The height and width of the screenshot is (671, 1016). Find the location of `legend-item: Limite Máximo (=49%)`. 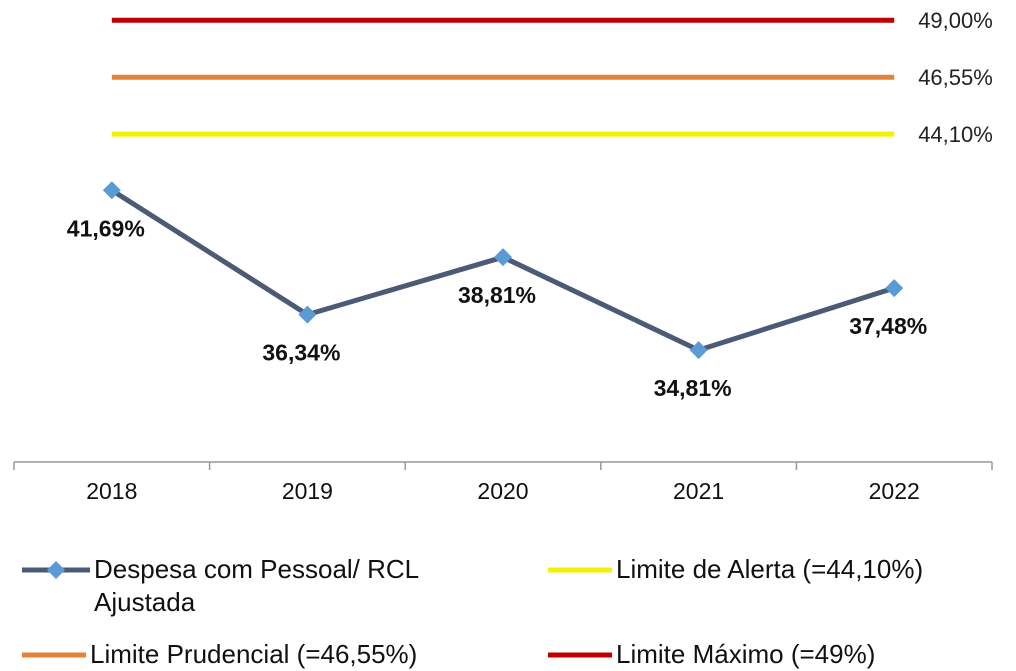

legend-item: Limite Máximo (=49%) is located at coordinates (711, 654).